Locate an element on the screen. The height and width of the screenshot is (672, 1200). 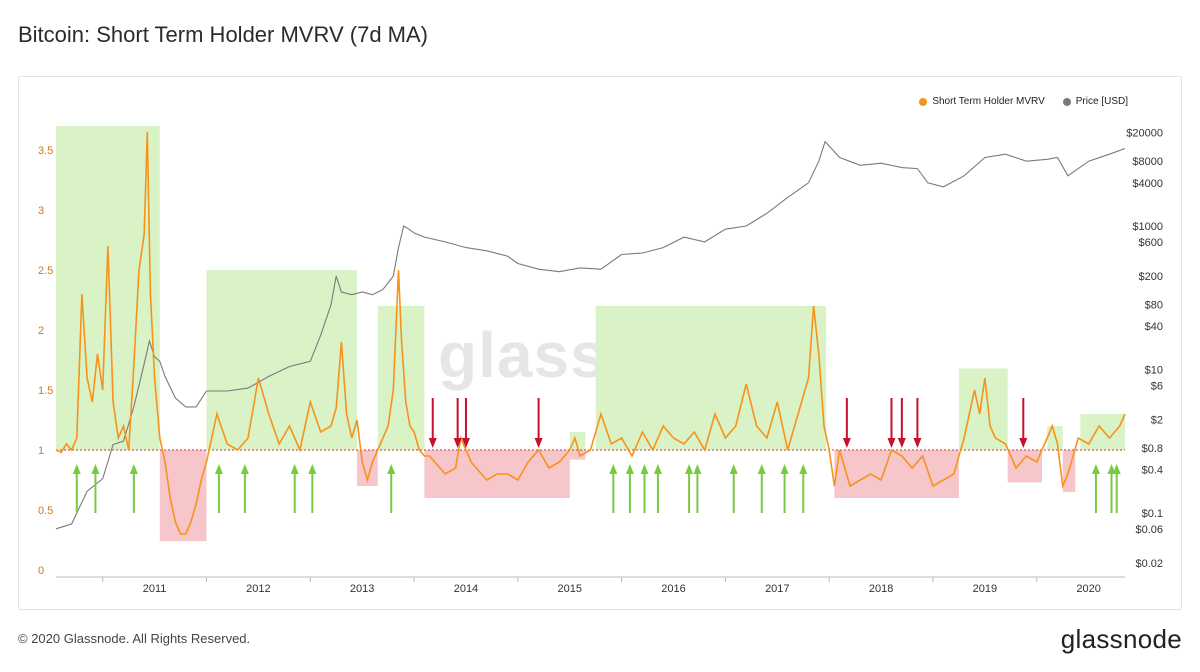
copyright-footer: © 2020 Glassnode. All Rights Reserved. is located at coordinates (134, 638).